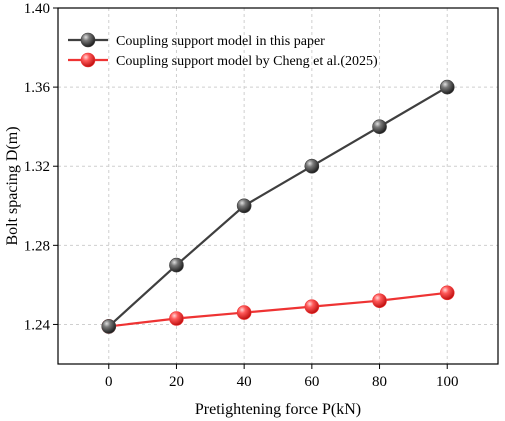 The image size is (505, 421). What do you see at coordinates (37, 246) in the screenshot?
I see `y-tick-label: 1.28` at bounding box center [37, 246].